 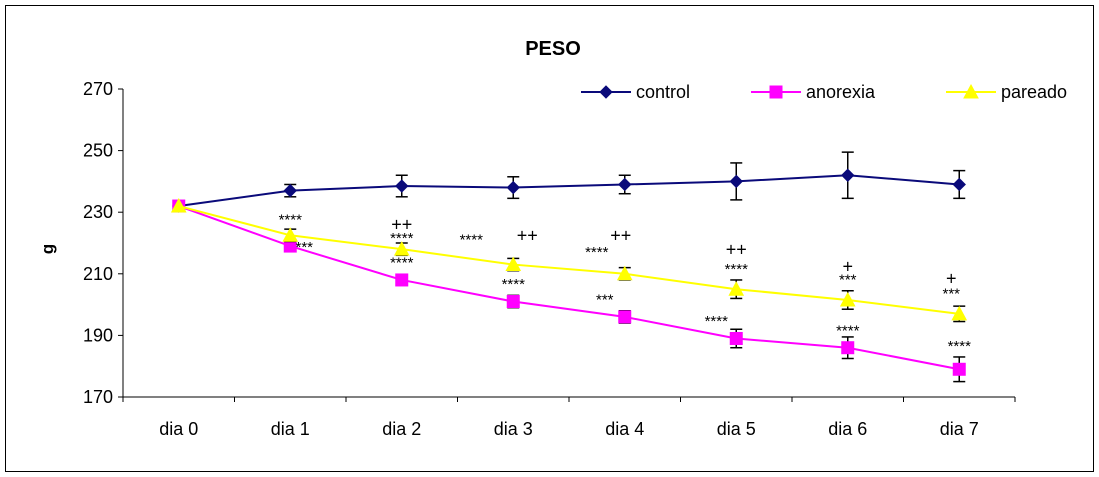 I want to click on legend-entry-anorexia: anorexia, so click(x=813, y=92).